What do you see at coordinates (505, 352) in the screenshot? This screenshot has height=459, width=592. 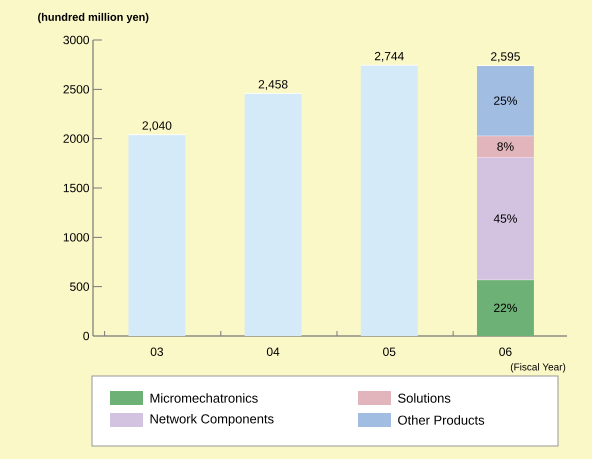 I see `x-tick-label: 06` at bounding box center [505, 352].